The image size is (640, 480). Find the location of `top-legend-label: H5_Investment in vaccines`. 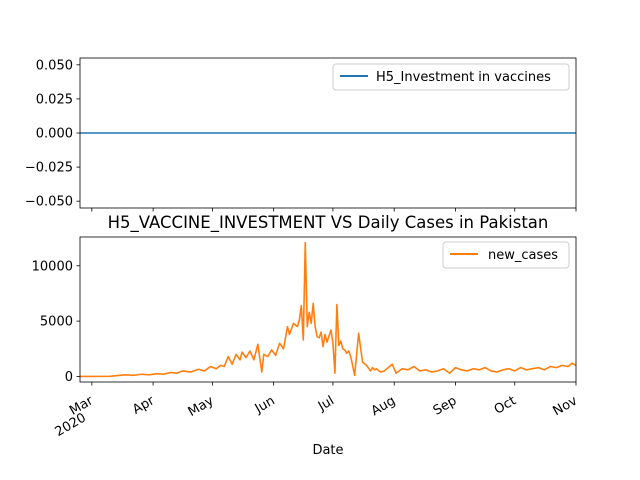

top-legend-label: H5_Investment in vaccines is located at coordinates (463, 77).